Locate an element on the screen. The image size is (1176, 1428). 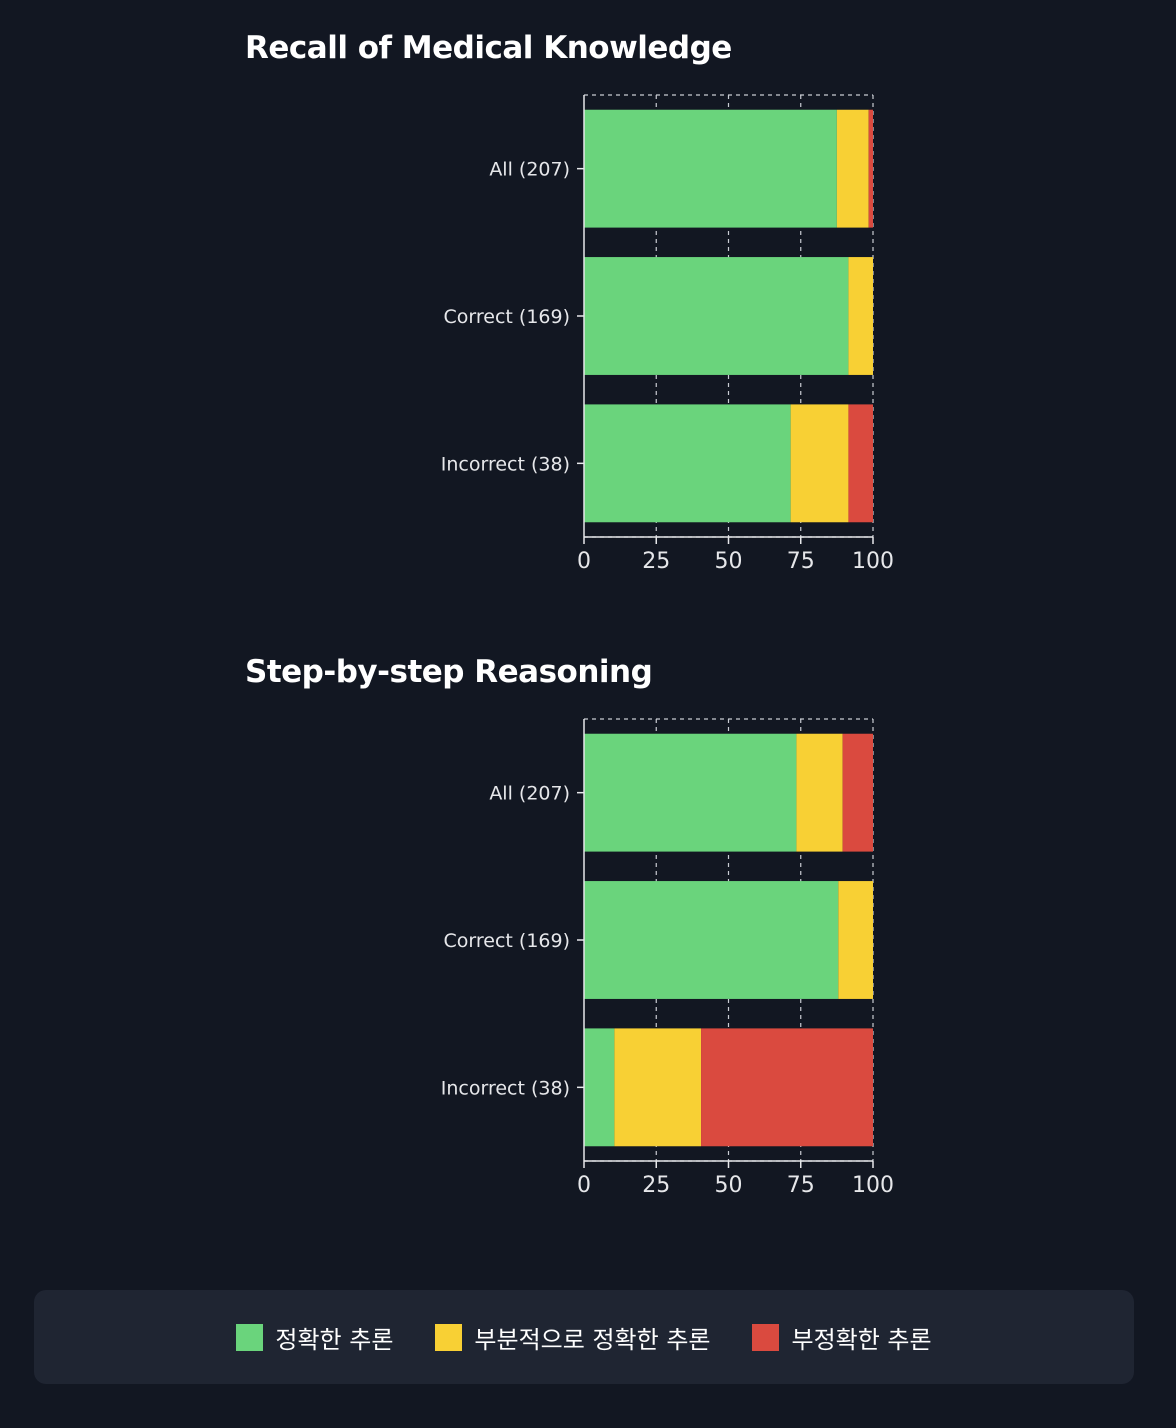
reasoning-x-tick-100: 100 is located at coordinates (873, 1185).